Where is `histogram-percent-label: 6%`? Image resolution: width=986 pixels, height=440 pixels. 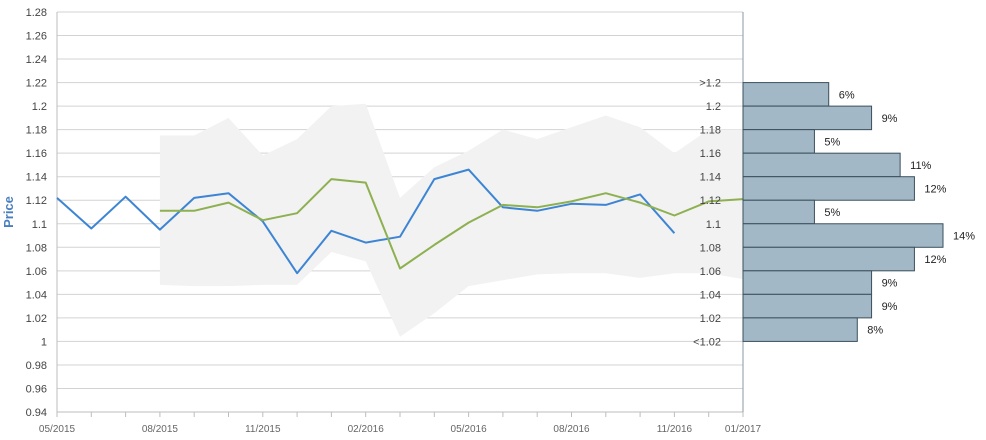
histogram-percent-label: 6% is located at coordinates (847, 95).